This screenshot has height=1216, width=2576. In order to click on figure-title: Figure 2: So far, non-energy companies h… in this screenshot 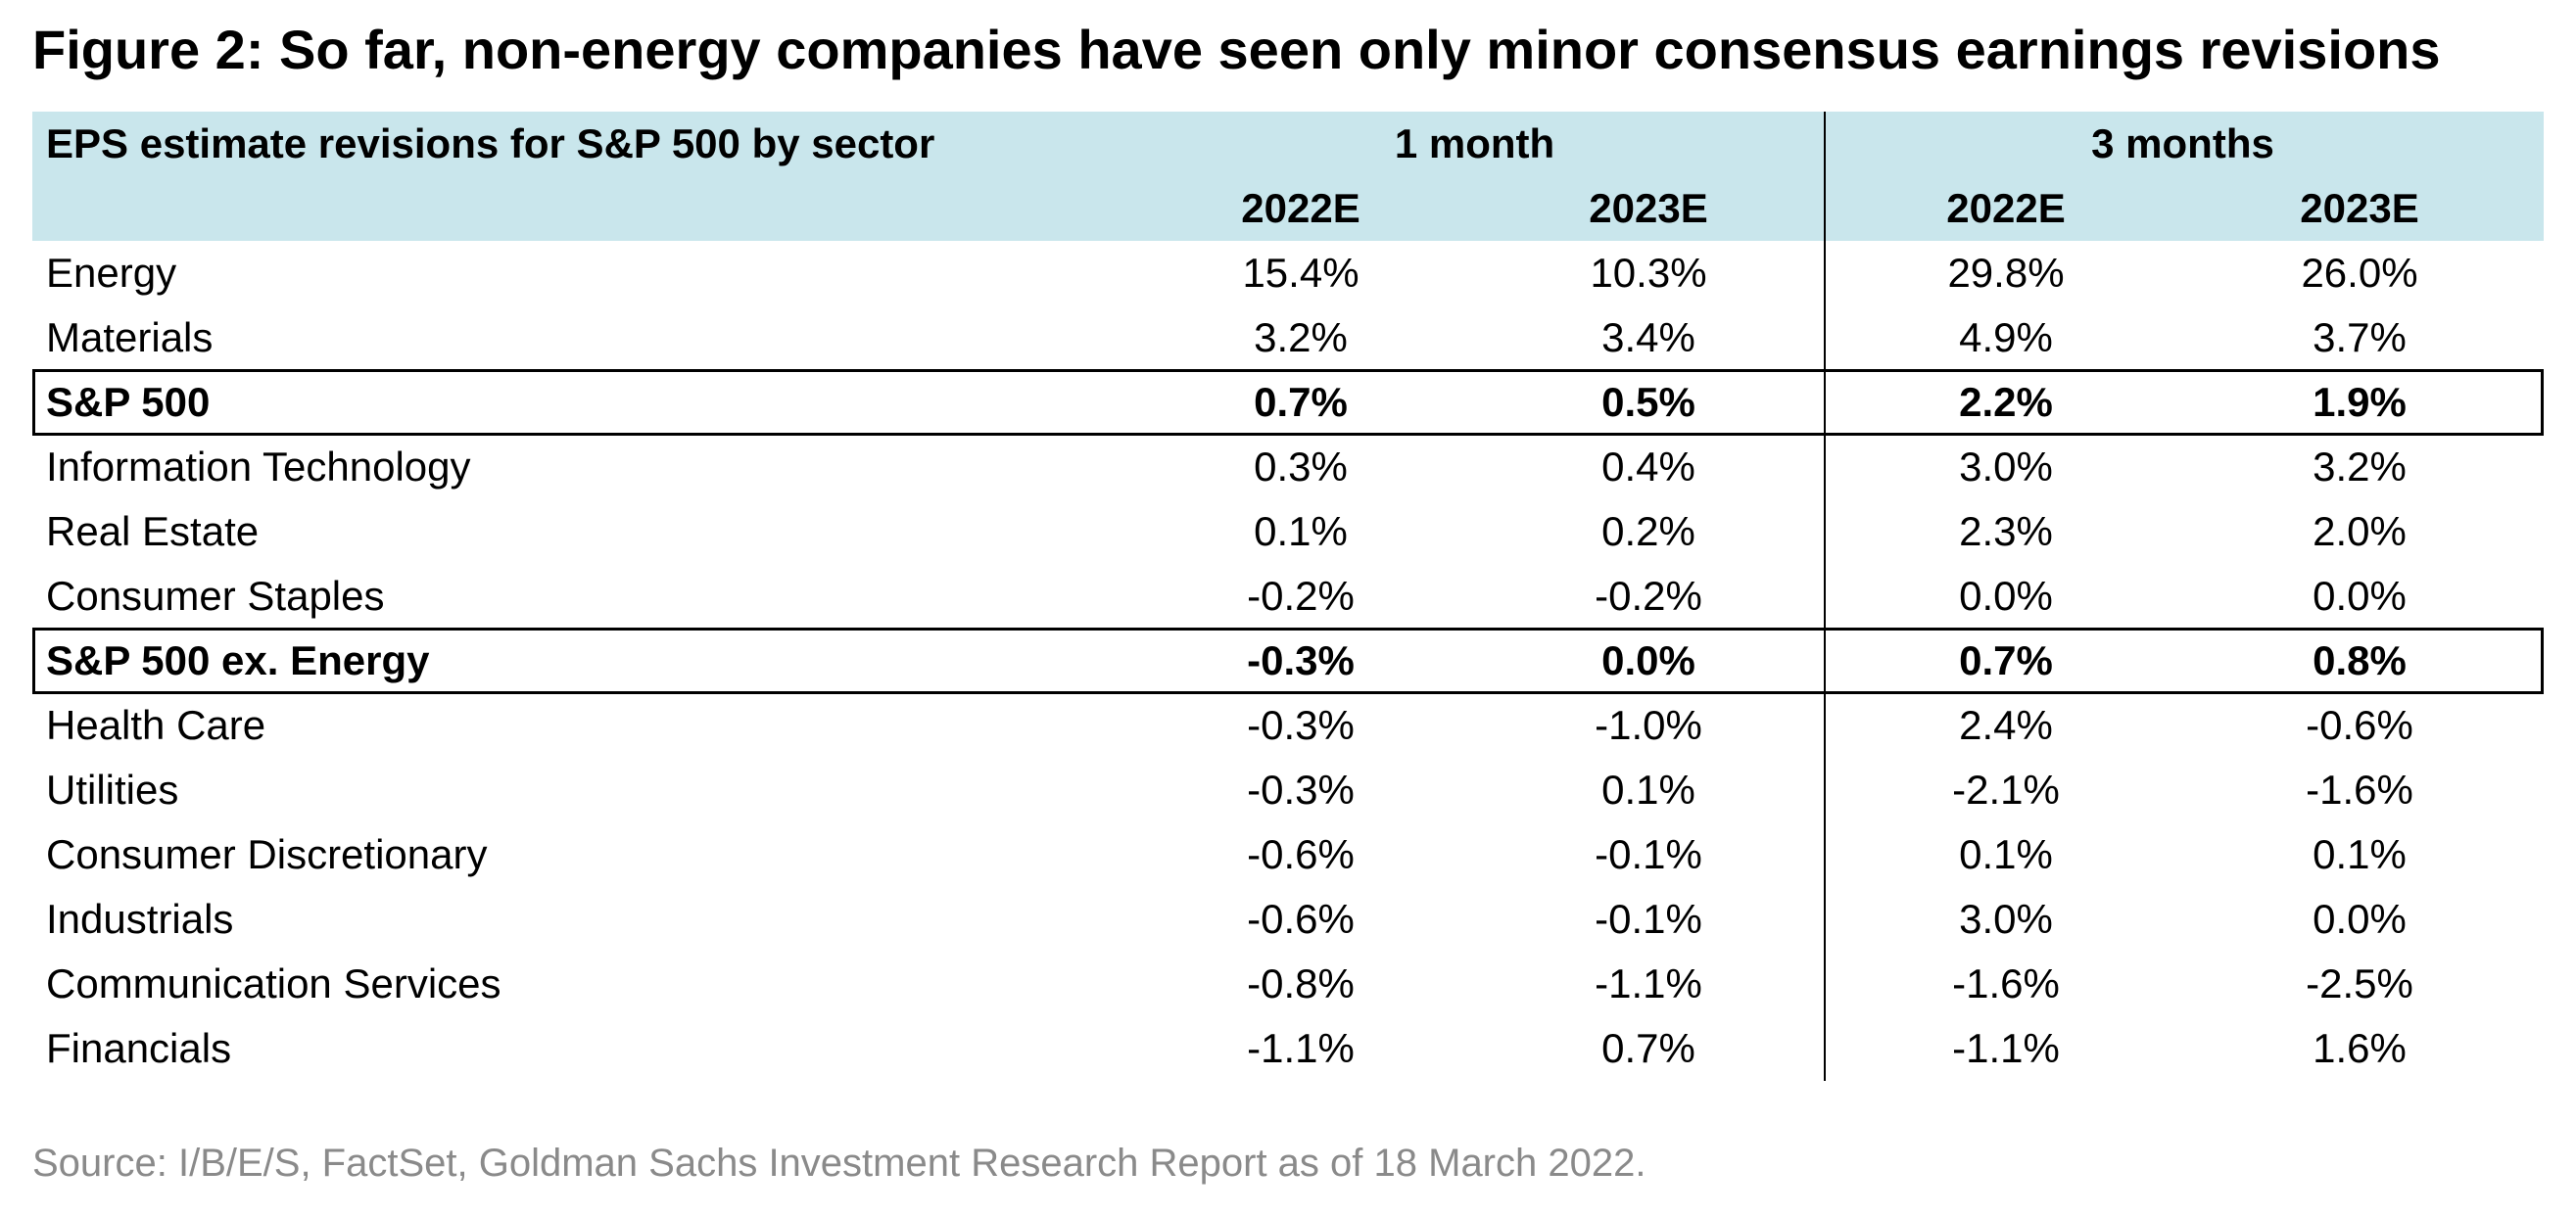, I will do `click(1236, 49)`.